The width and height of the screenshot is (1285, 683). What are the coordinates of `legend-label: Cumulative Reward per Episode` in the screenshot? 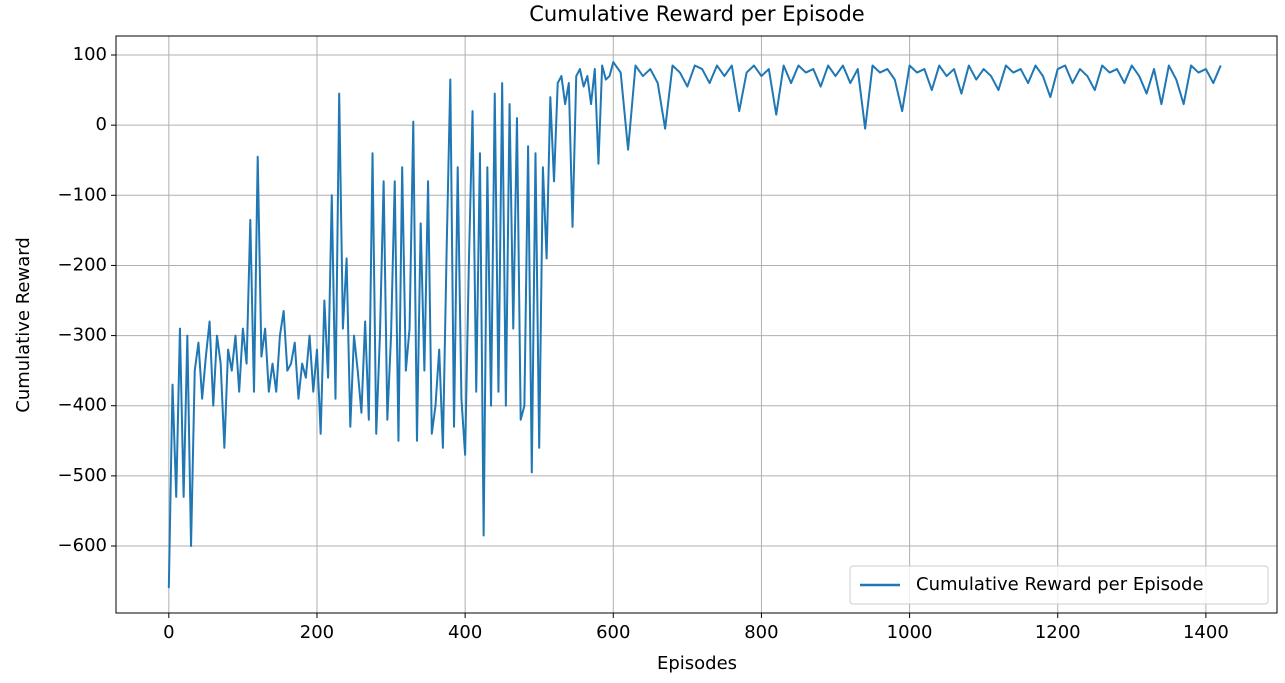 It's located at (1060, 584).